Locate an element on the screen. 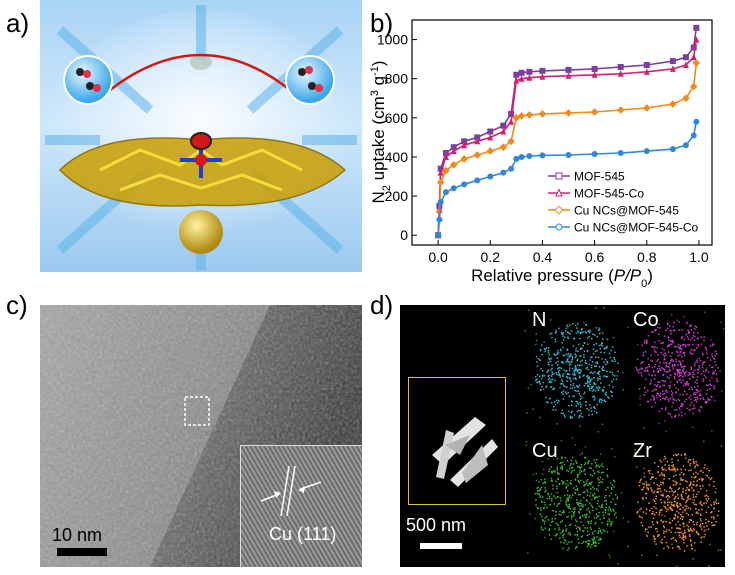 This screenshot has width=735, height=575. x-axis-label: Relative pressure (P/P0) is located at coordinates (562, 278).